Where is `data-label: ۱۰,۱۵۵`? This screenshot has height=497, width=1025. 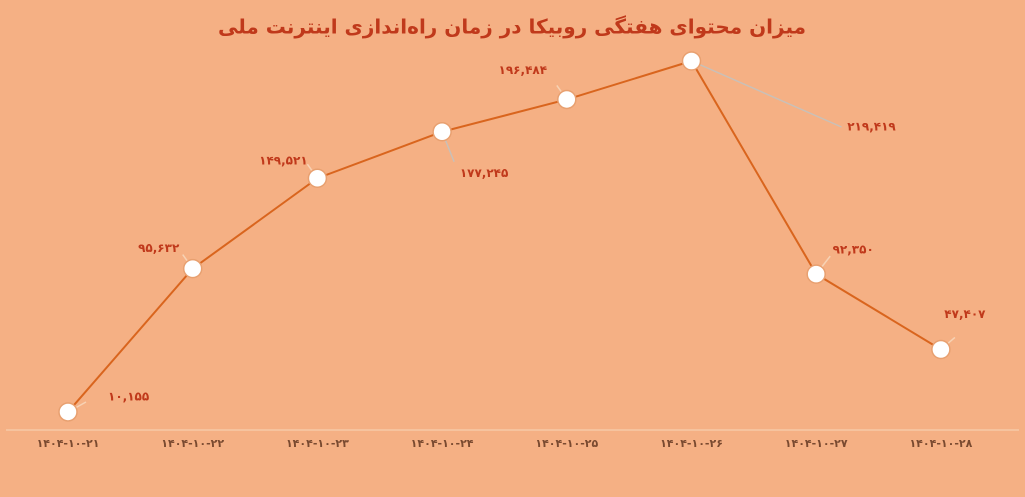 data-label: ۱۰,۱۵۵ is located at coordinates (128, 396).